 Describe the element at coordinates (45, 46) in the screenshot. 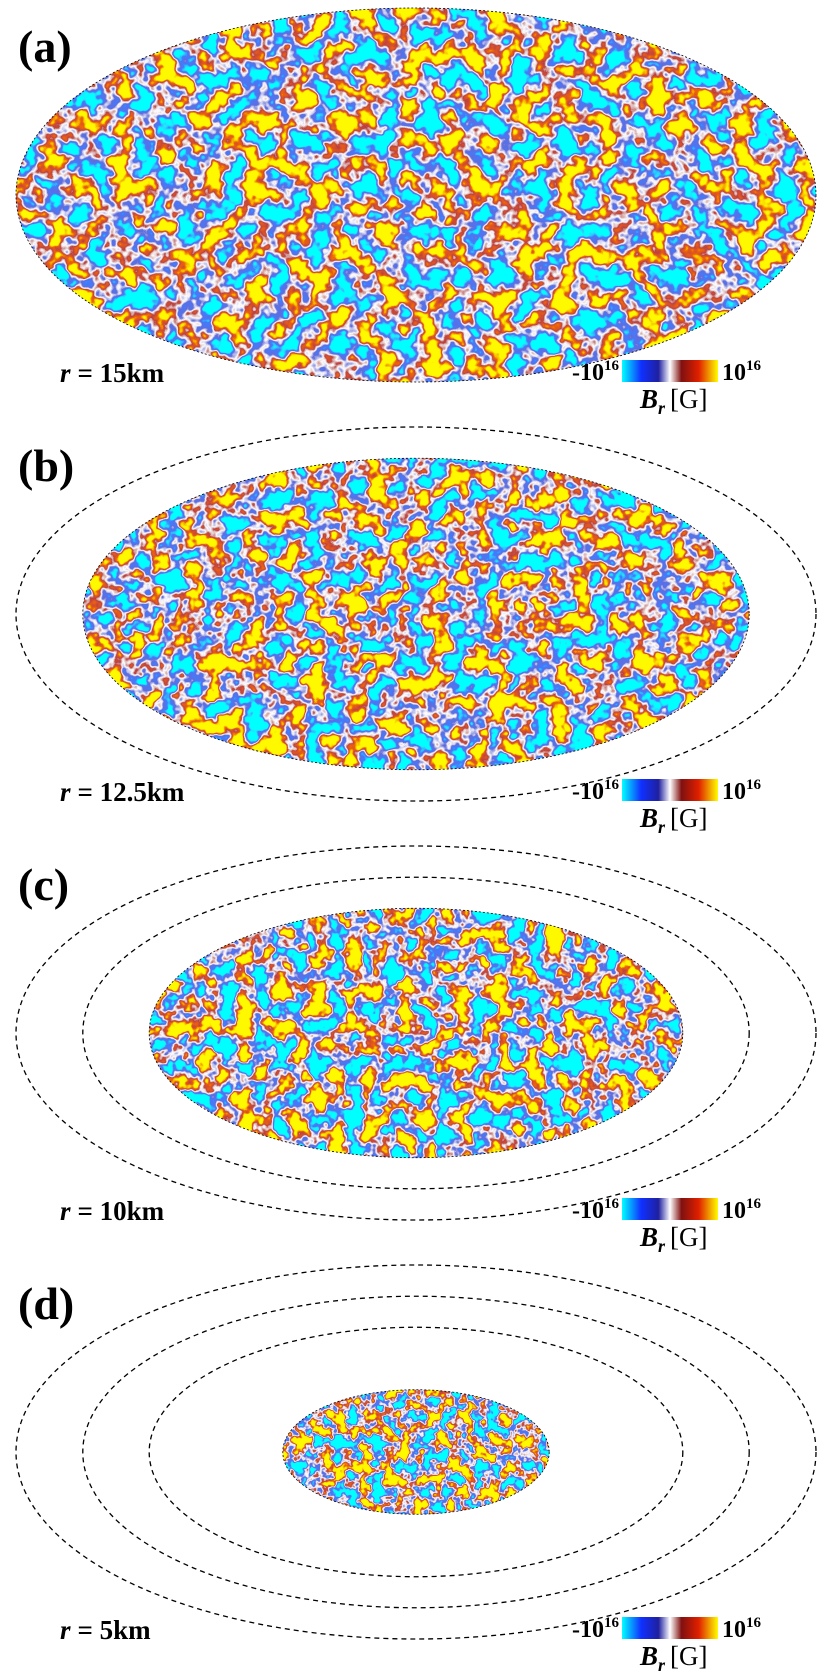

I see `panel-label: (a)` at that location.